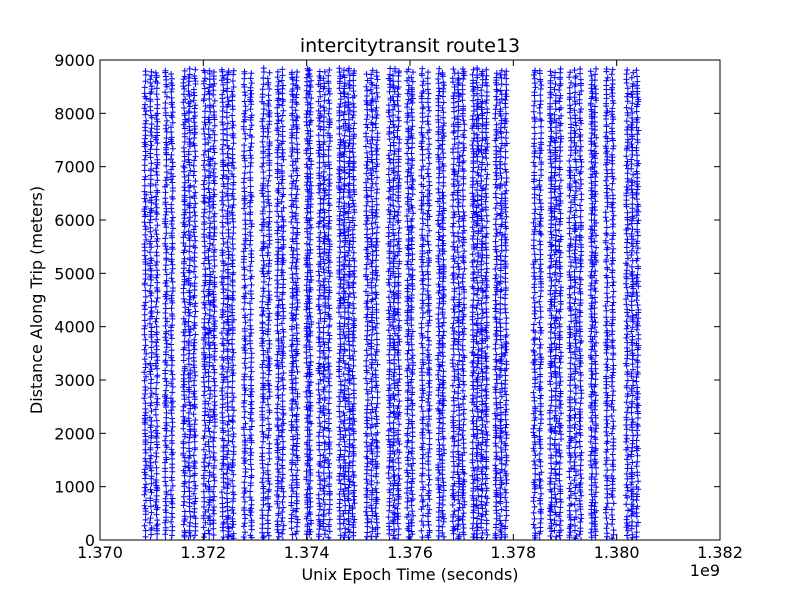  Describe the element at coordinates (617, 552) in the screenshot. I see `x-tick-label: 1.380` at that location.